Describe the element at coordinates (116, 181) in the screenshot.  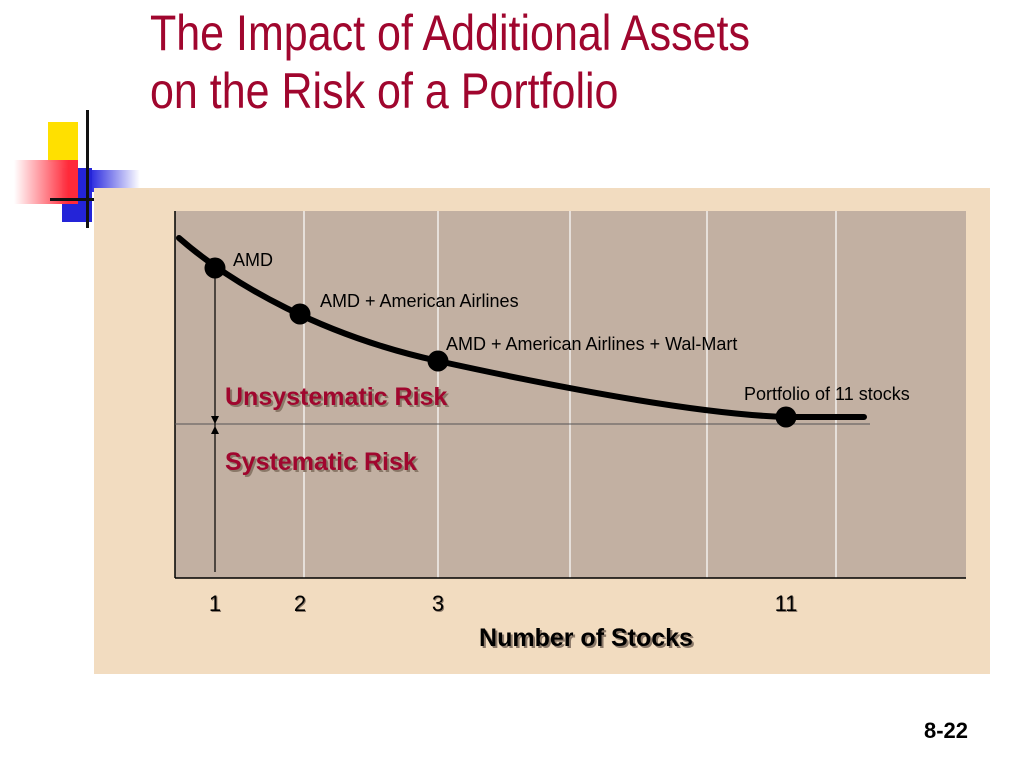
I see `decor-blue-bar` at that location.